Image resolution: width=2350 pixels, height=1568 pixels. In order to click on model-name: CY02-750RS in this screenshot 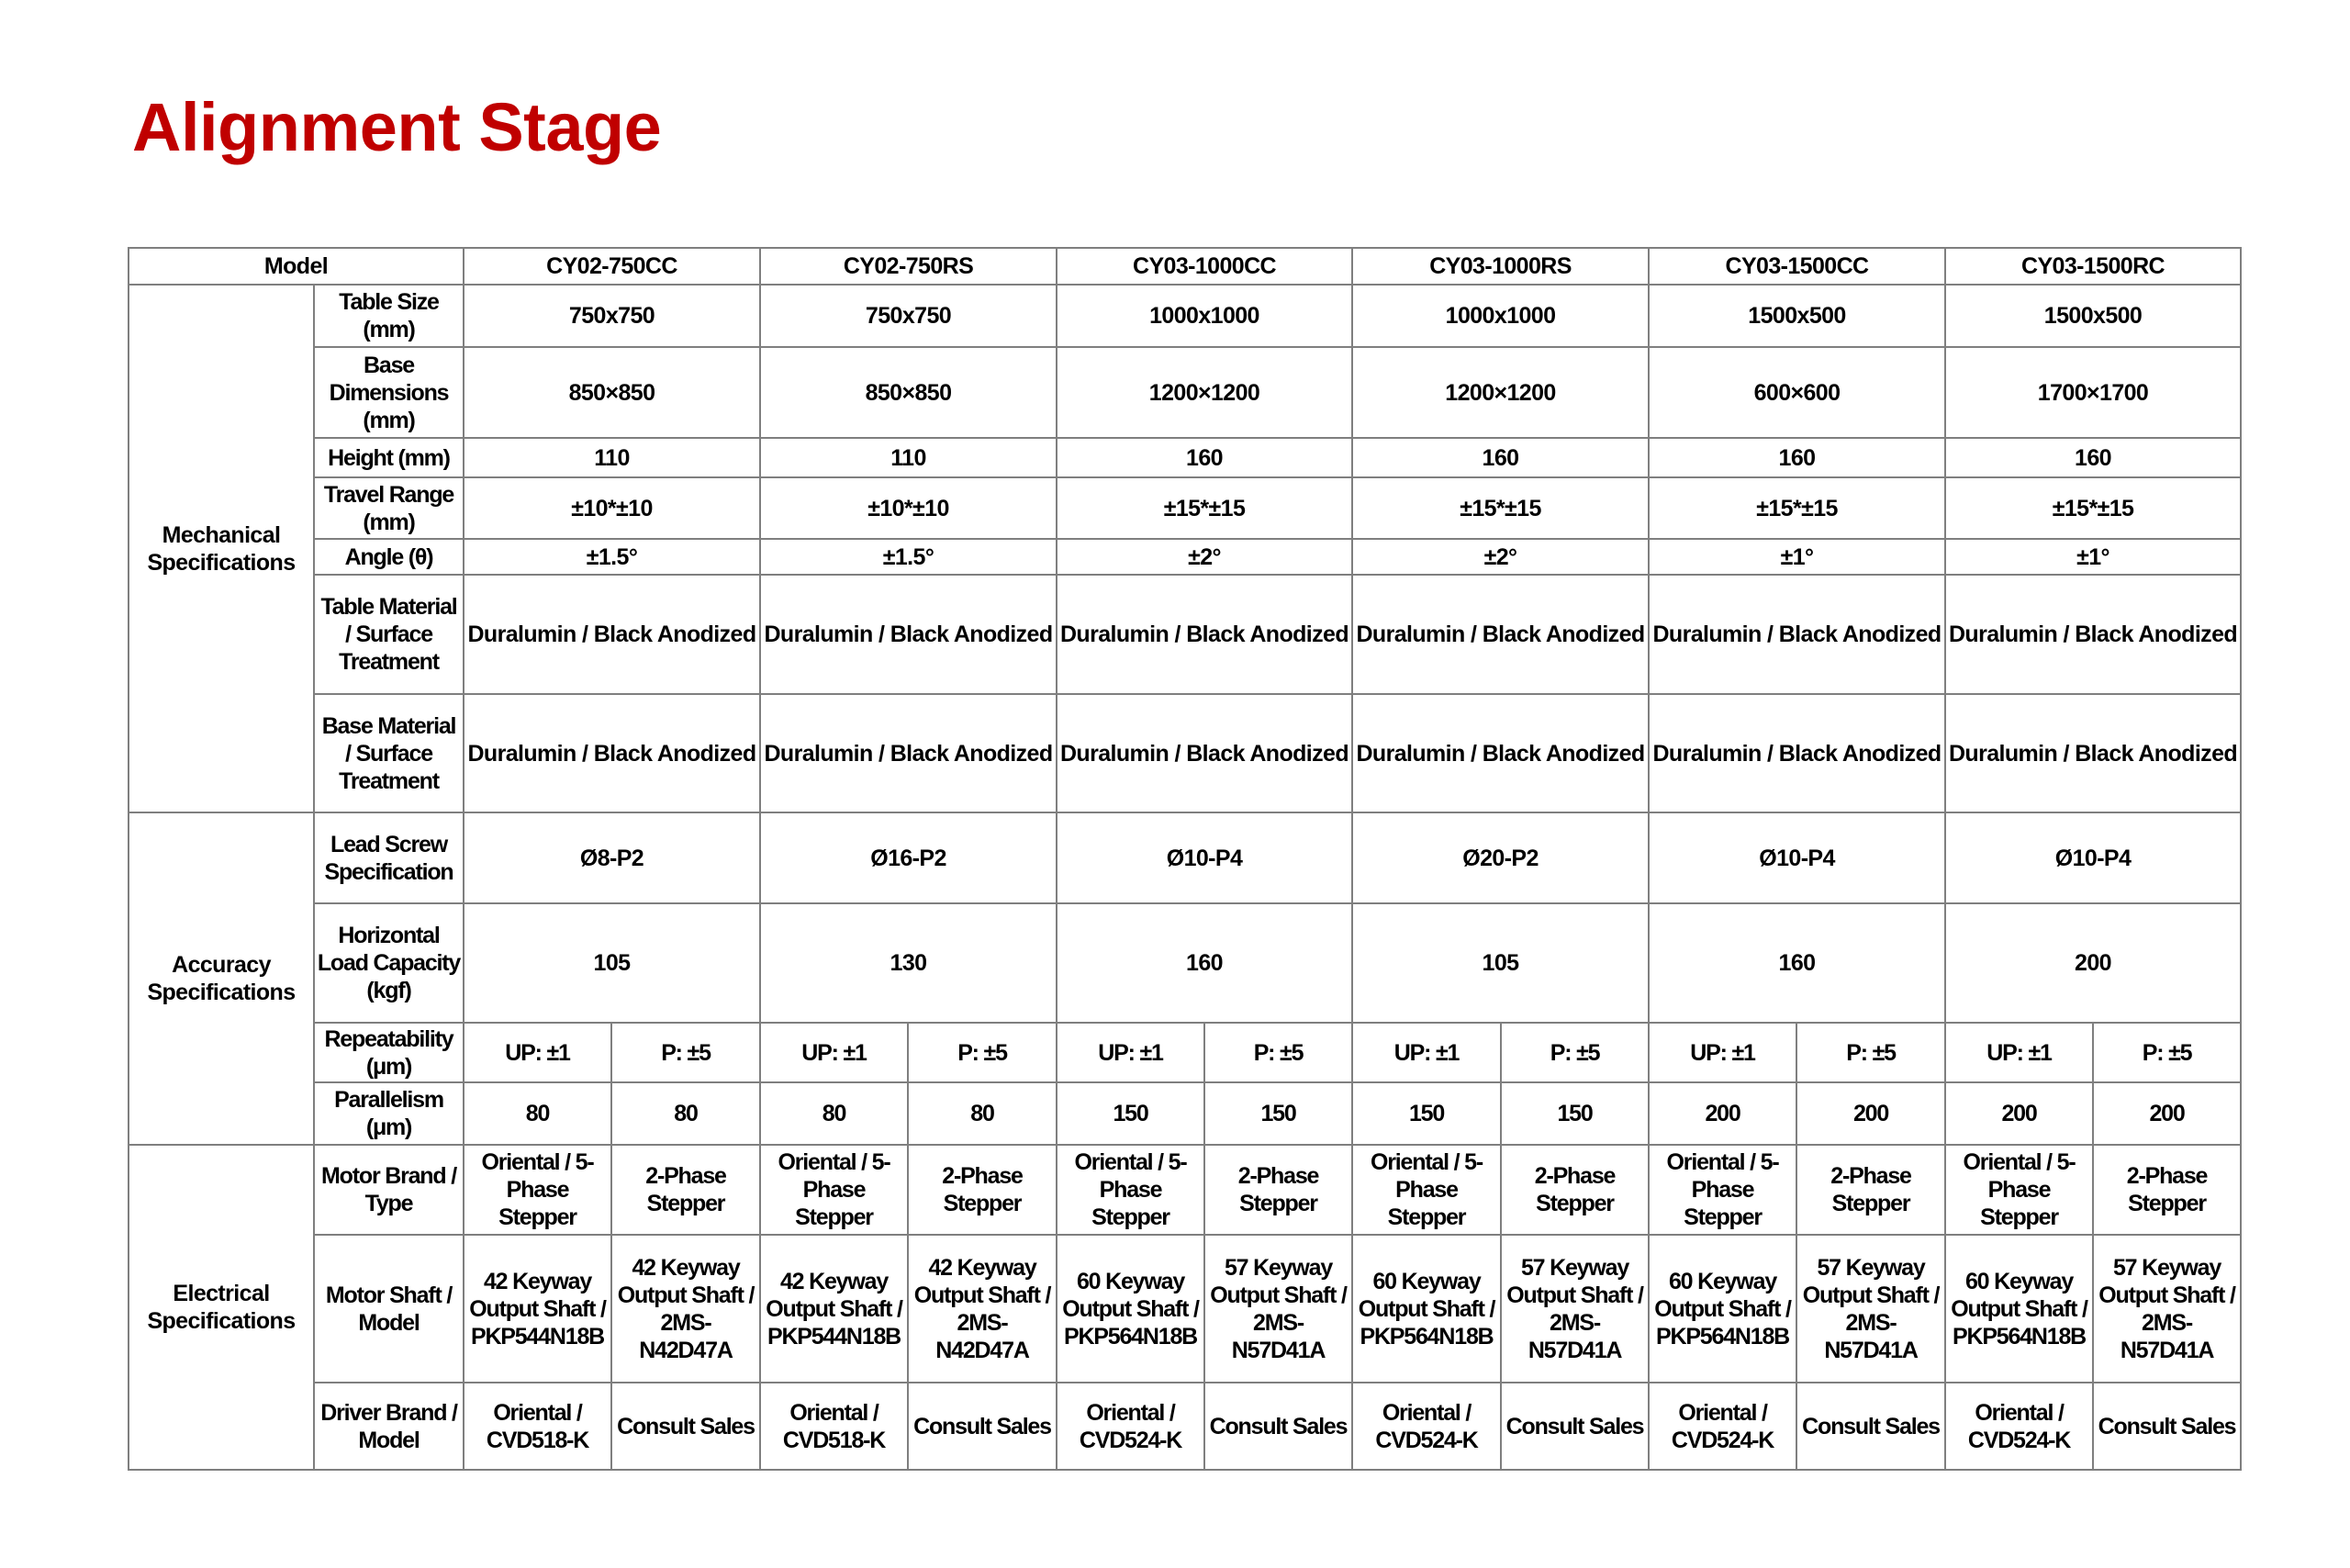, I will do `click(908, 266)`.